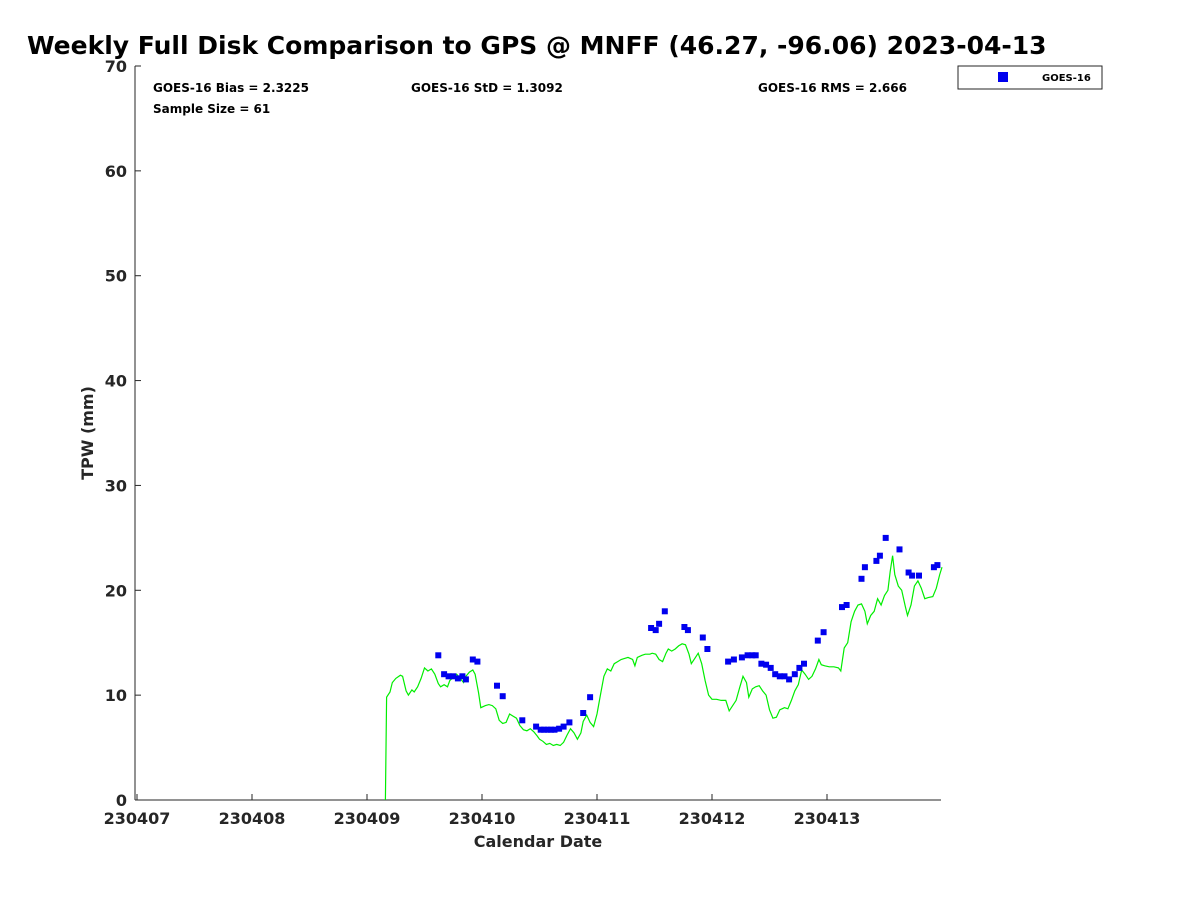  I want to click on y-tick-label: 10, so click(116, 695).